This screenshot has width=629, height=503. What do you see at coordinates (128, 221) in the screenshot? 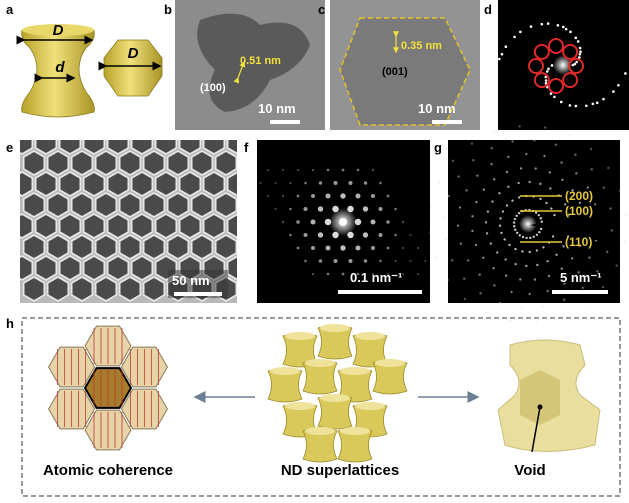
I see `superlattice` at bounding box center [128, 221].